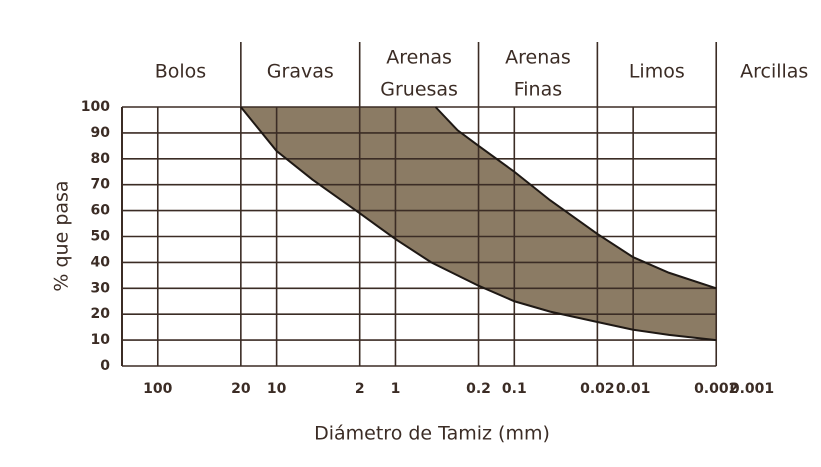 This screenshot has width=821, height=467. What do you see at coordinates (277, 389) in the screenshot?
I see `x-tick-label: 10` at bounding box center [277, 389].